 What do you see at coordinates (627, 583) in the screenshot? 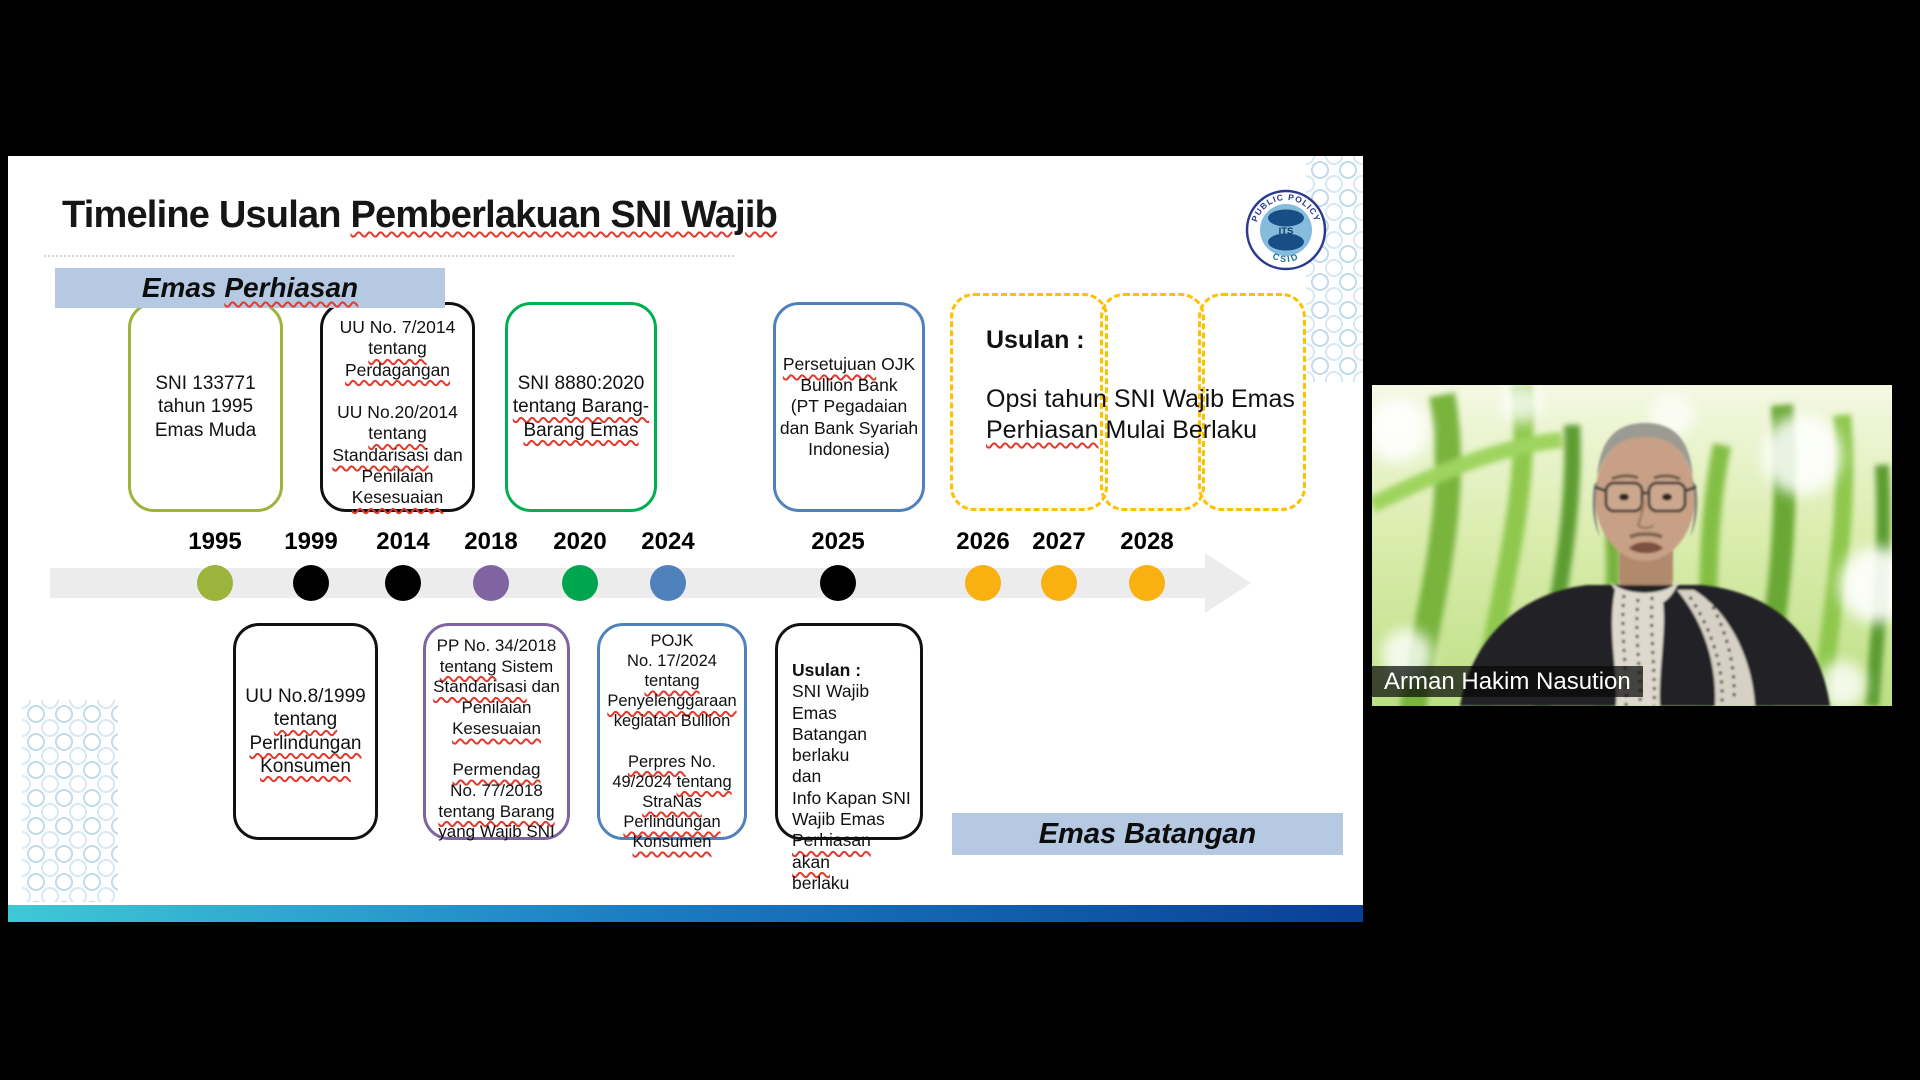
I see `timeline-bar` at bounding box center [627, 583].